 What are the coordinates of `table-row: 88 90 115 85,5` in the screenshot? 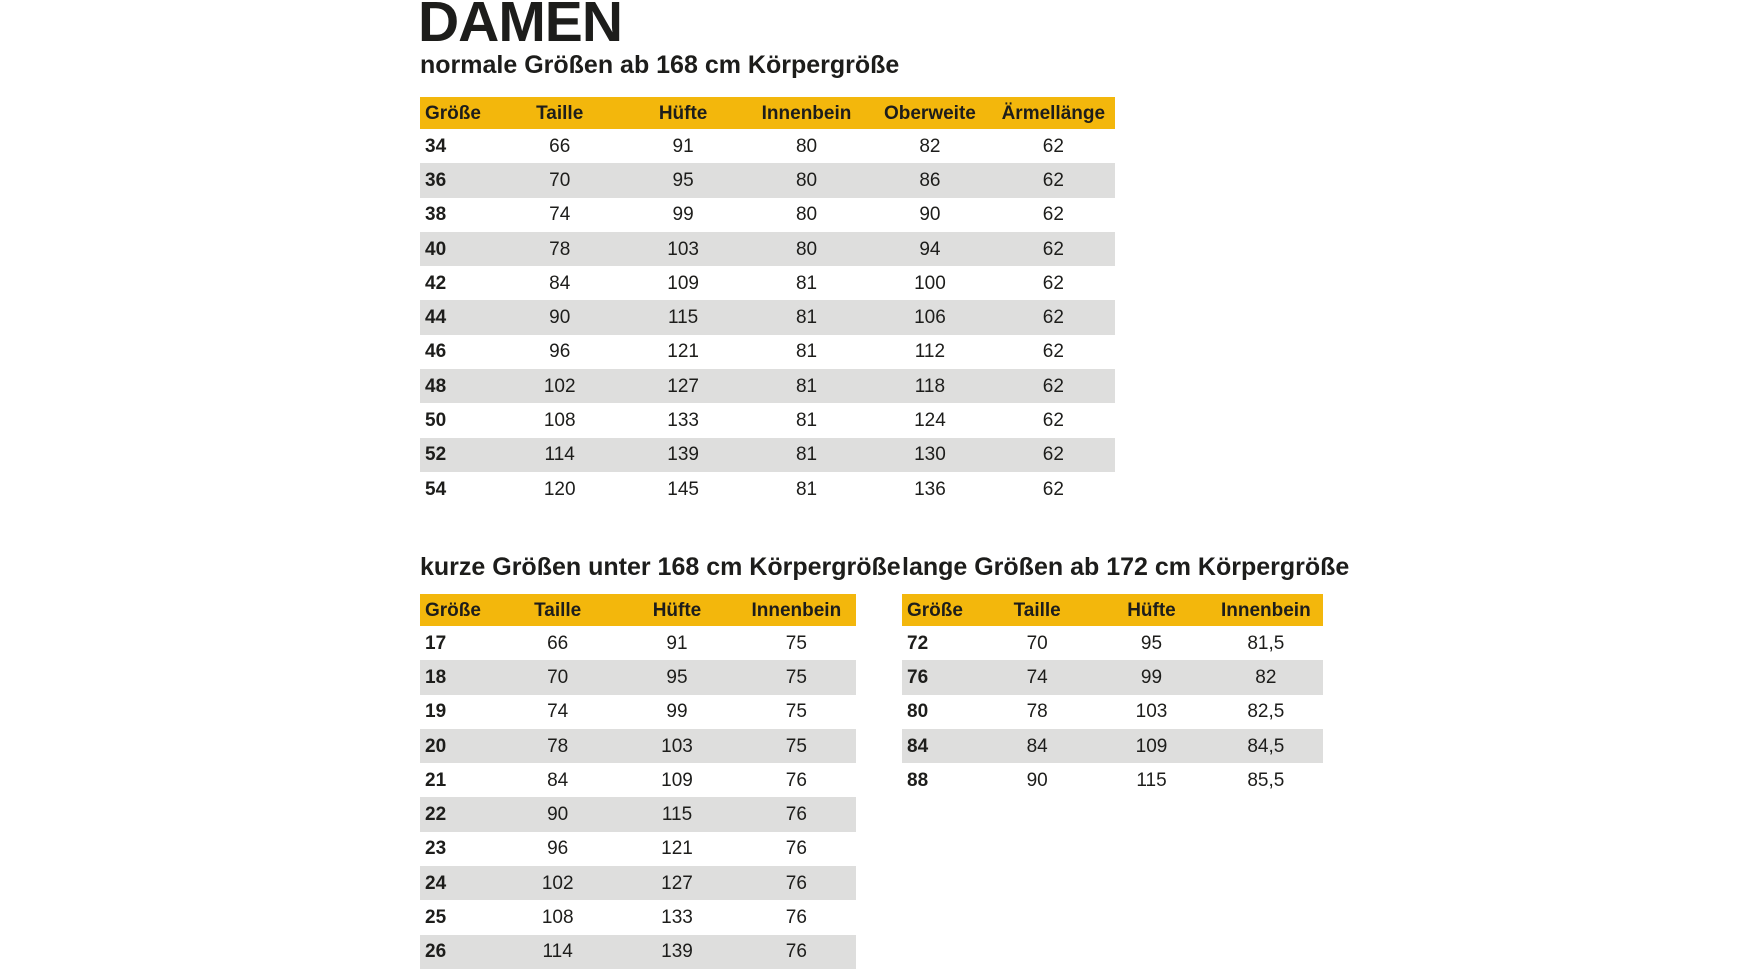 It's located at (1112, 780).